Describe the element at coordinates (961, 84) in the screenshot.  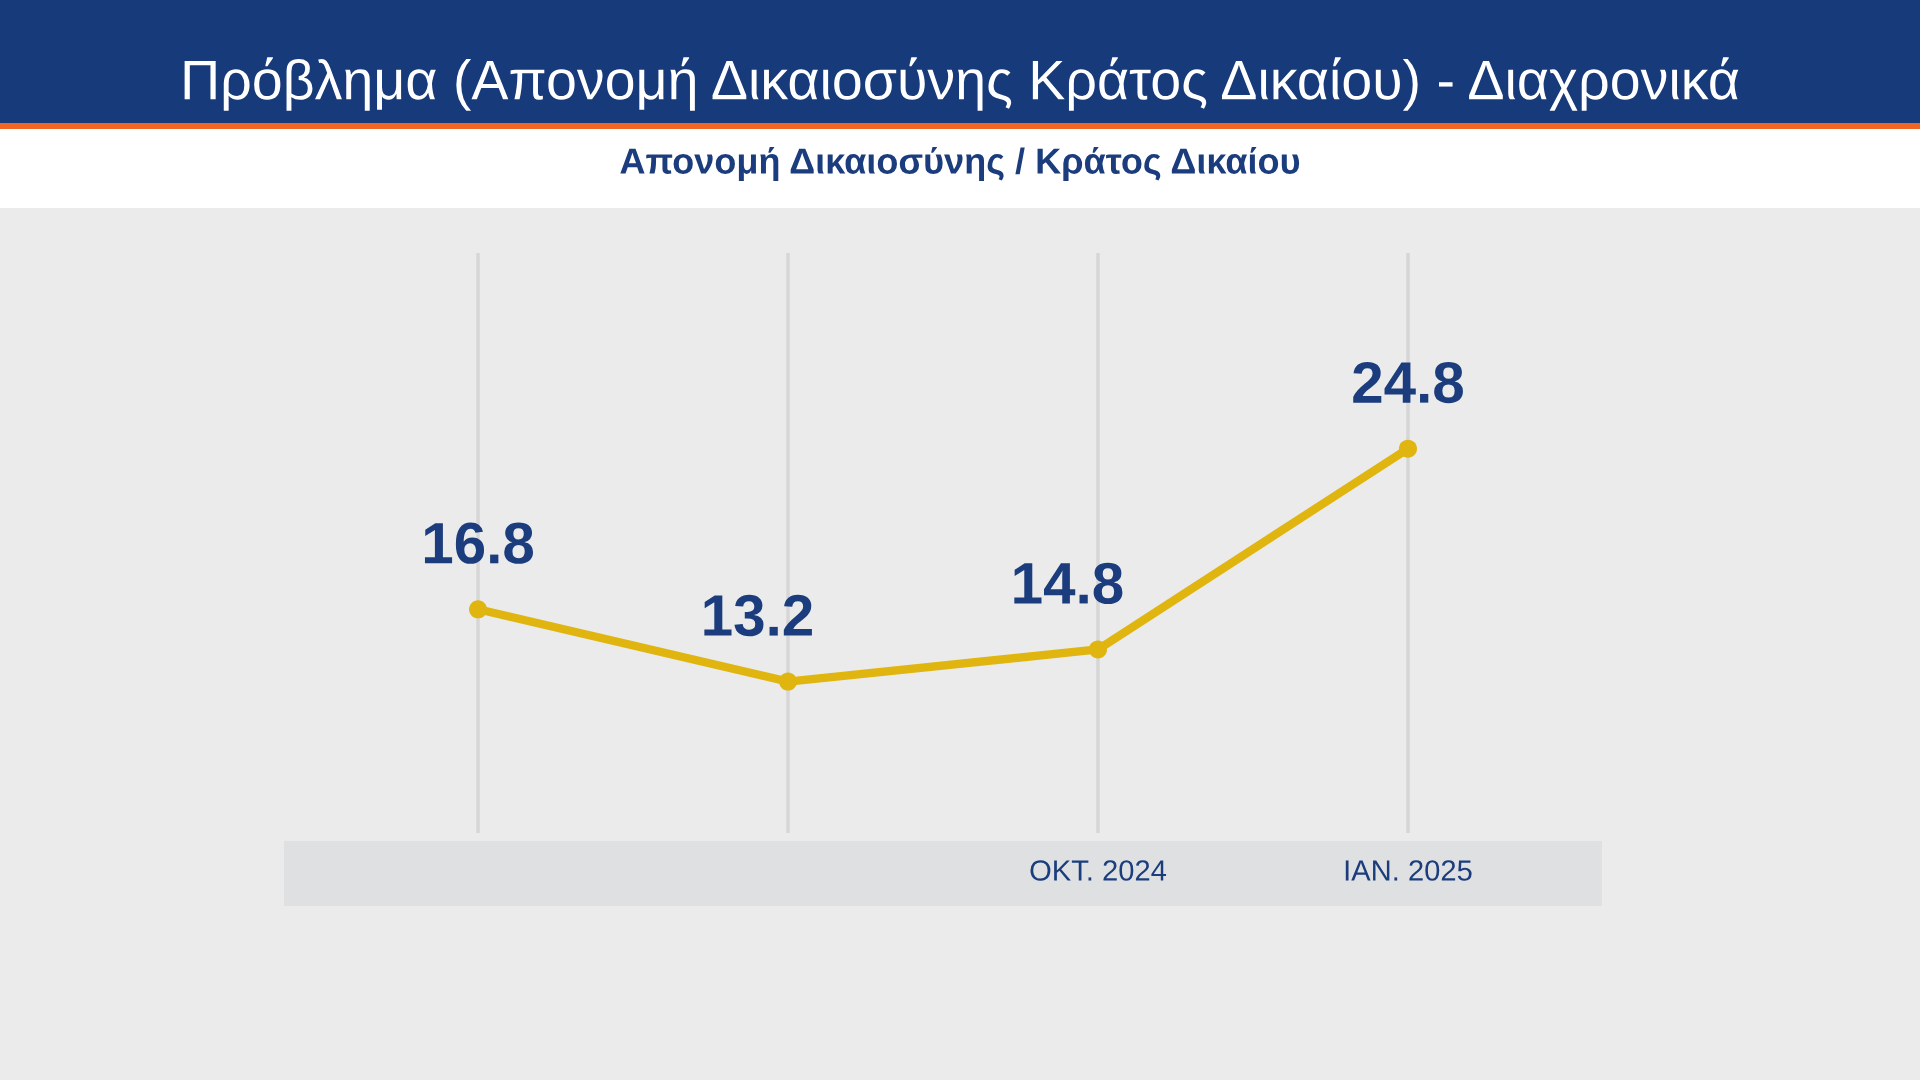
I see `chart-title: Πρόβλημα (Απονομή Δικαιοσύνης Κράτος Δικαίου) - Διαχρονικά` at that location.